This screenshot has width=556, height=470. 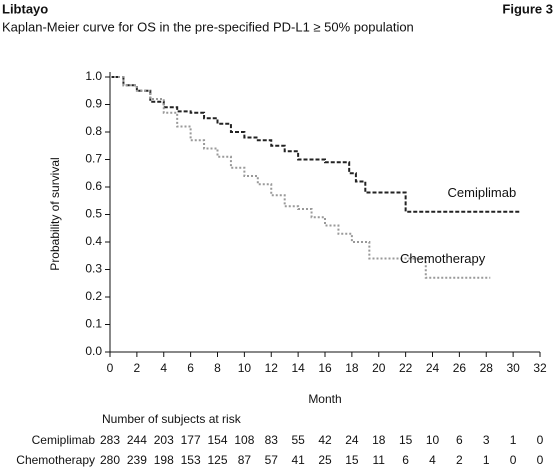 What do you see at coordinates (324, 399) in the screenshot?
I see `x-axis-label: Month` at bounding box center [324, 399].